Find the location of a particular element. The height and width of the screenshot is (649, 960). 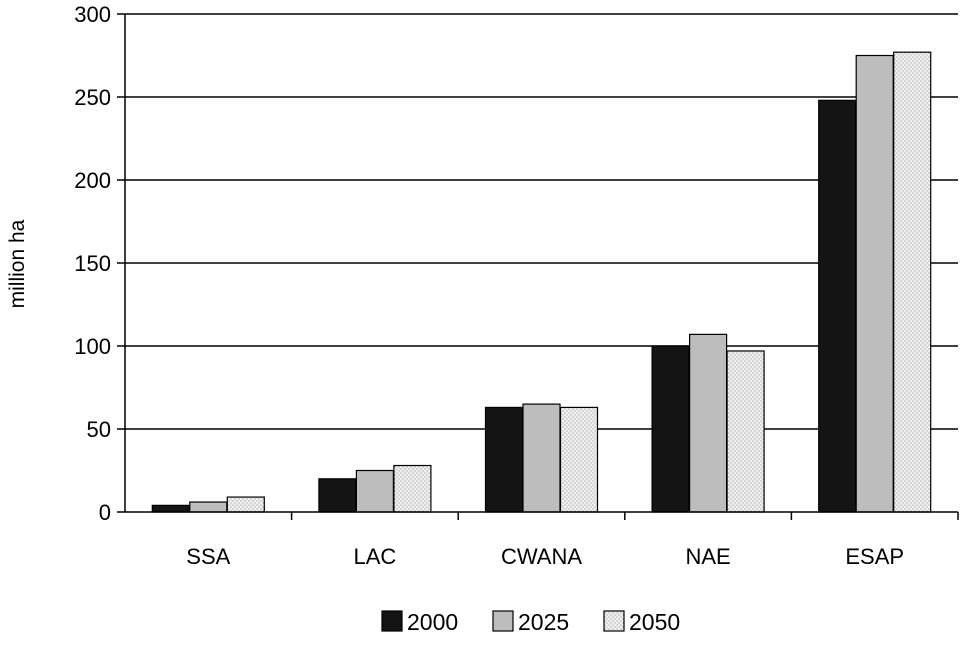

bar-ssa-2050 is located at coordinates (245, 504).